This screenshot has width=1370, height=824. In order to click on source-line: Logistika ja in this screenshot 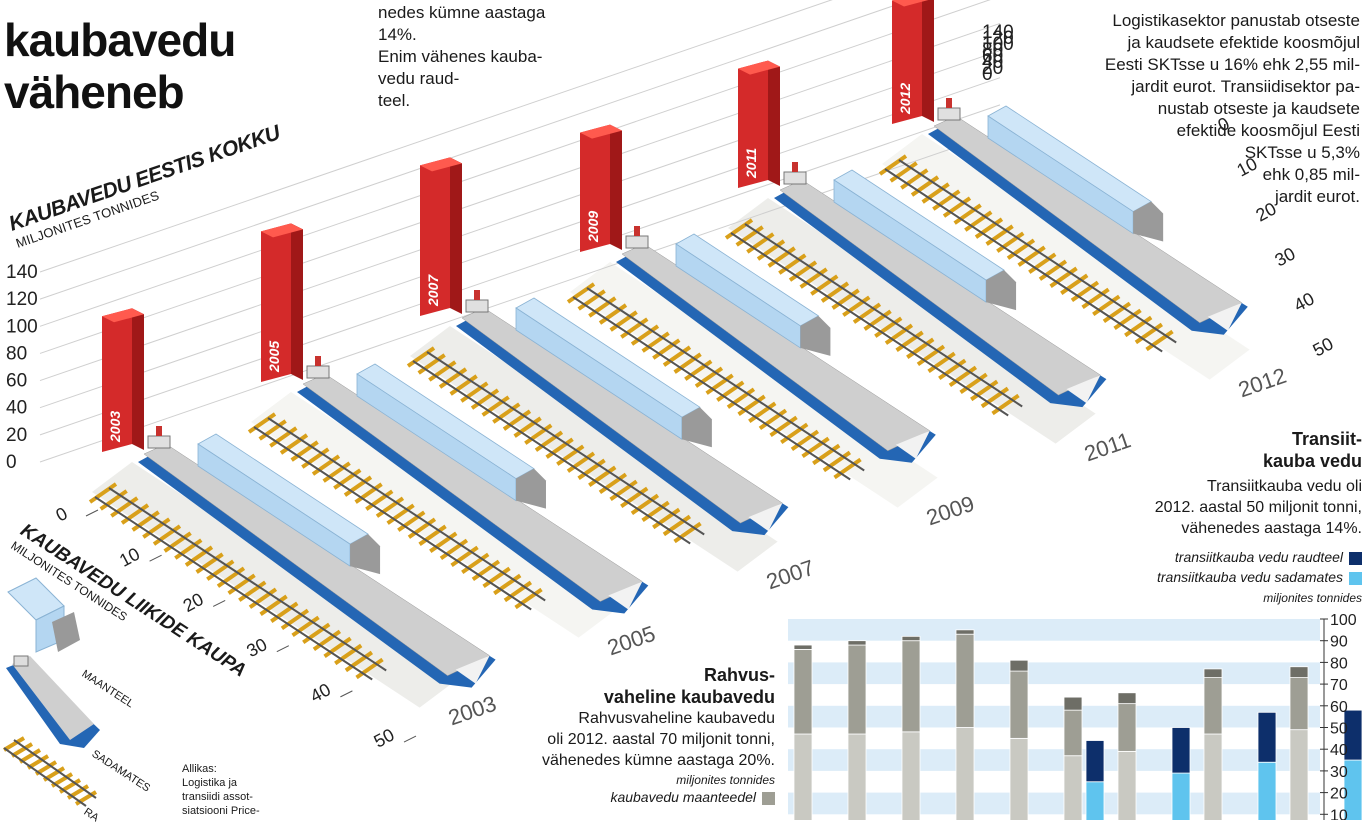, I will do `click(210, 783)`.